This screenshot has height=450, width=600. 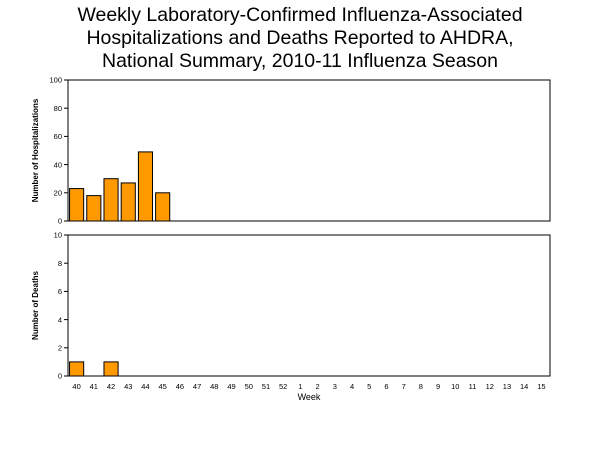 I want to click on x-tick-label: 44, so click(x=145, y=386).